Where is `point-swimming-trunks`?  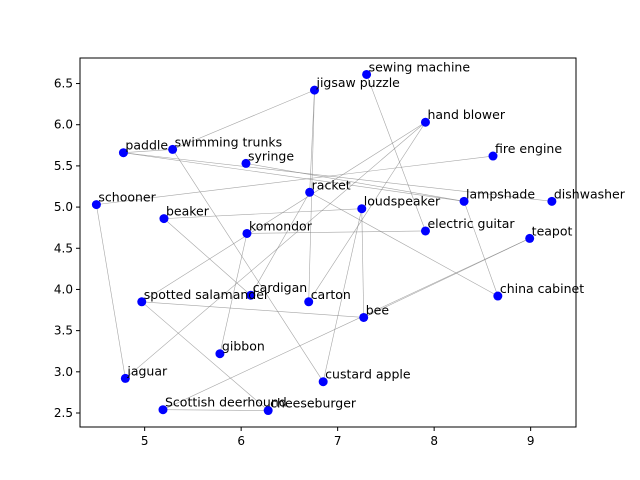
point-swimming-trunks is located at coordinates (173, 149).